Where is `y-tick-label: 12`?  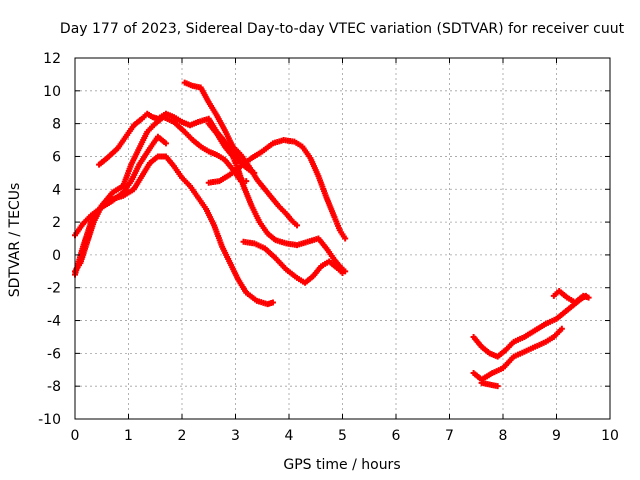
y-tick-label: 12 is located at coordinates (52, 59).